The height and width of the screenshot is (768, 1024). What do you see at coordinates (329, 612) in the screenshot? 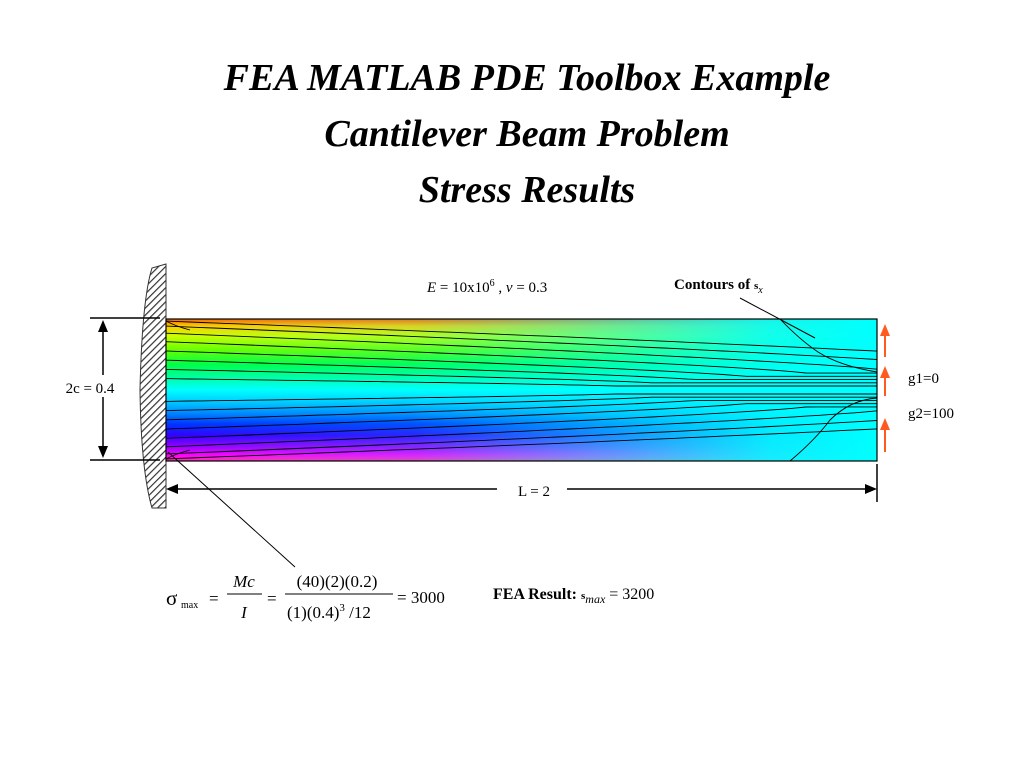
I see `denominator-2: (1)(0.4)3 /12` at bounding box center [329, 612].